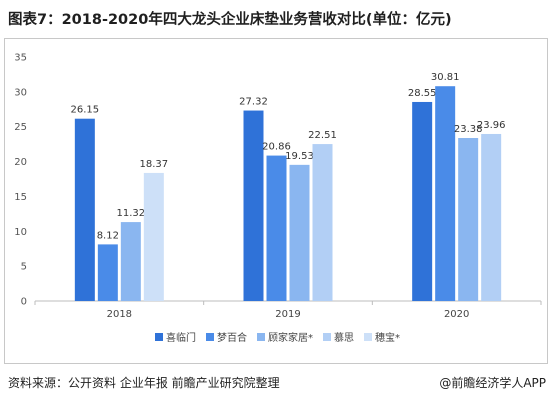 The width and height of the screenshot is (554, 404). Describe the element at coordinates (344, 337) in the screenshot. I see `legend-label: 慕思` at that location.